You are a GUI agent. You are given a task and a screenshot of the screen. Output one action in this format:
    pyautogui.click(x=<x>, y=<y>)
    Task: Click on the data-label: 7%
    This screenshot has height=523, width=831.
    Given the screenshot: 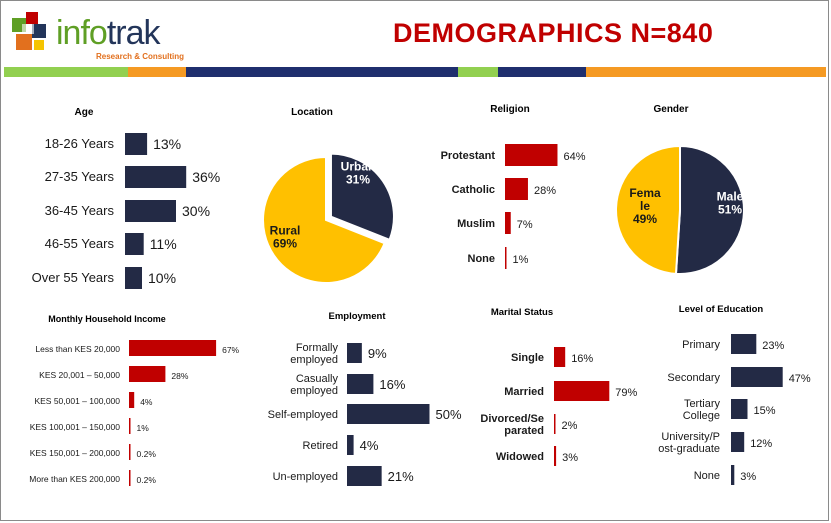 What is the action you would take?
    pyautogui.click(x=525, y=225)
    